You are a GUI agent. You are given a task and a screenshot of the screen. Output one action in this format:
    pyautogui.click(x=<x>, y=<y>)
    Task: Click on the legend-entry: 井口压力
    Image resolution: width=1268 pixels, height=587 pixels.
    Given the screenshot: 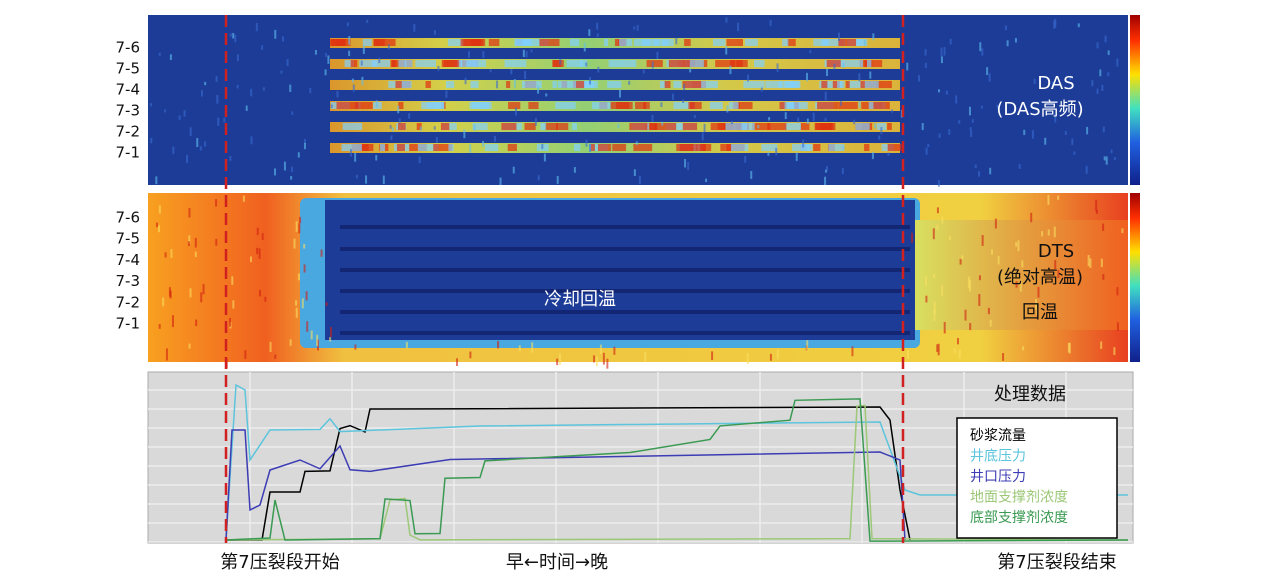 What is the action you would take?
    pyautogui.click(x=998, y=477)
    